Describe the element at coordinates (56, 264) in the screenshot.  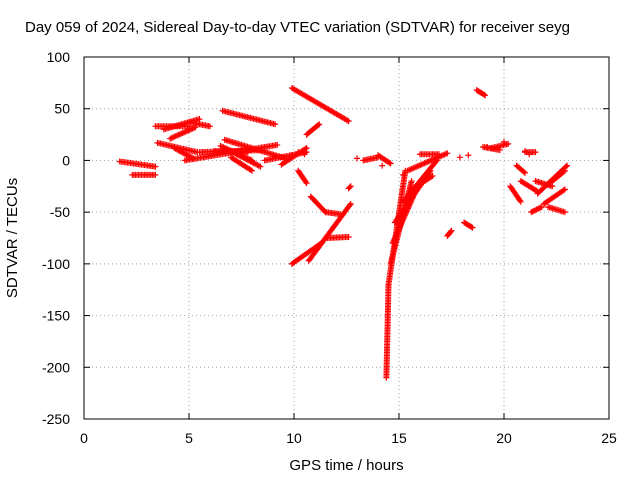
I see `y-tick-label: -100` at that location.